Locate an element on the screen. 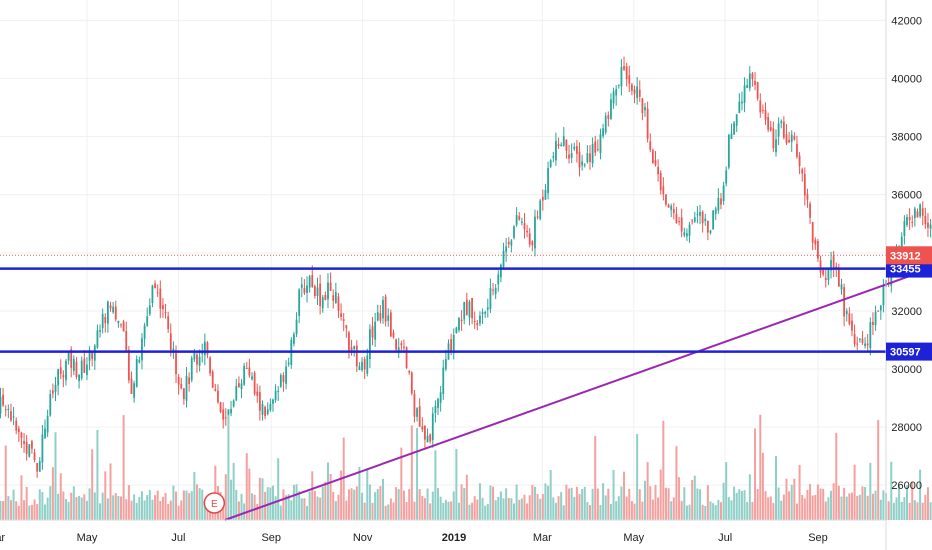  x-tick-label: 2019 is located at coordinates (454, 538).